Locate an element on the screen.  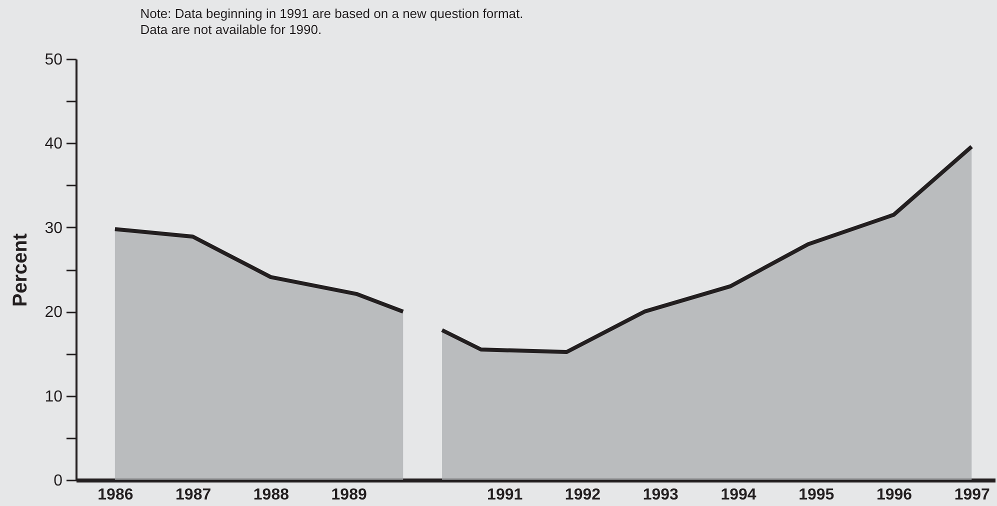
y-tick-label: 50 is located at coordinates (53, 60).